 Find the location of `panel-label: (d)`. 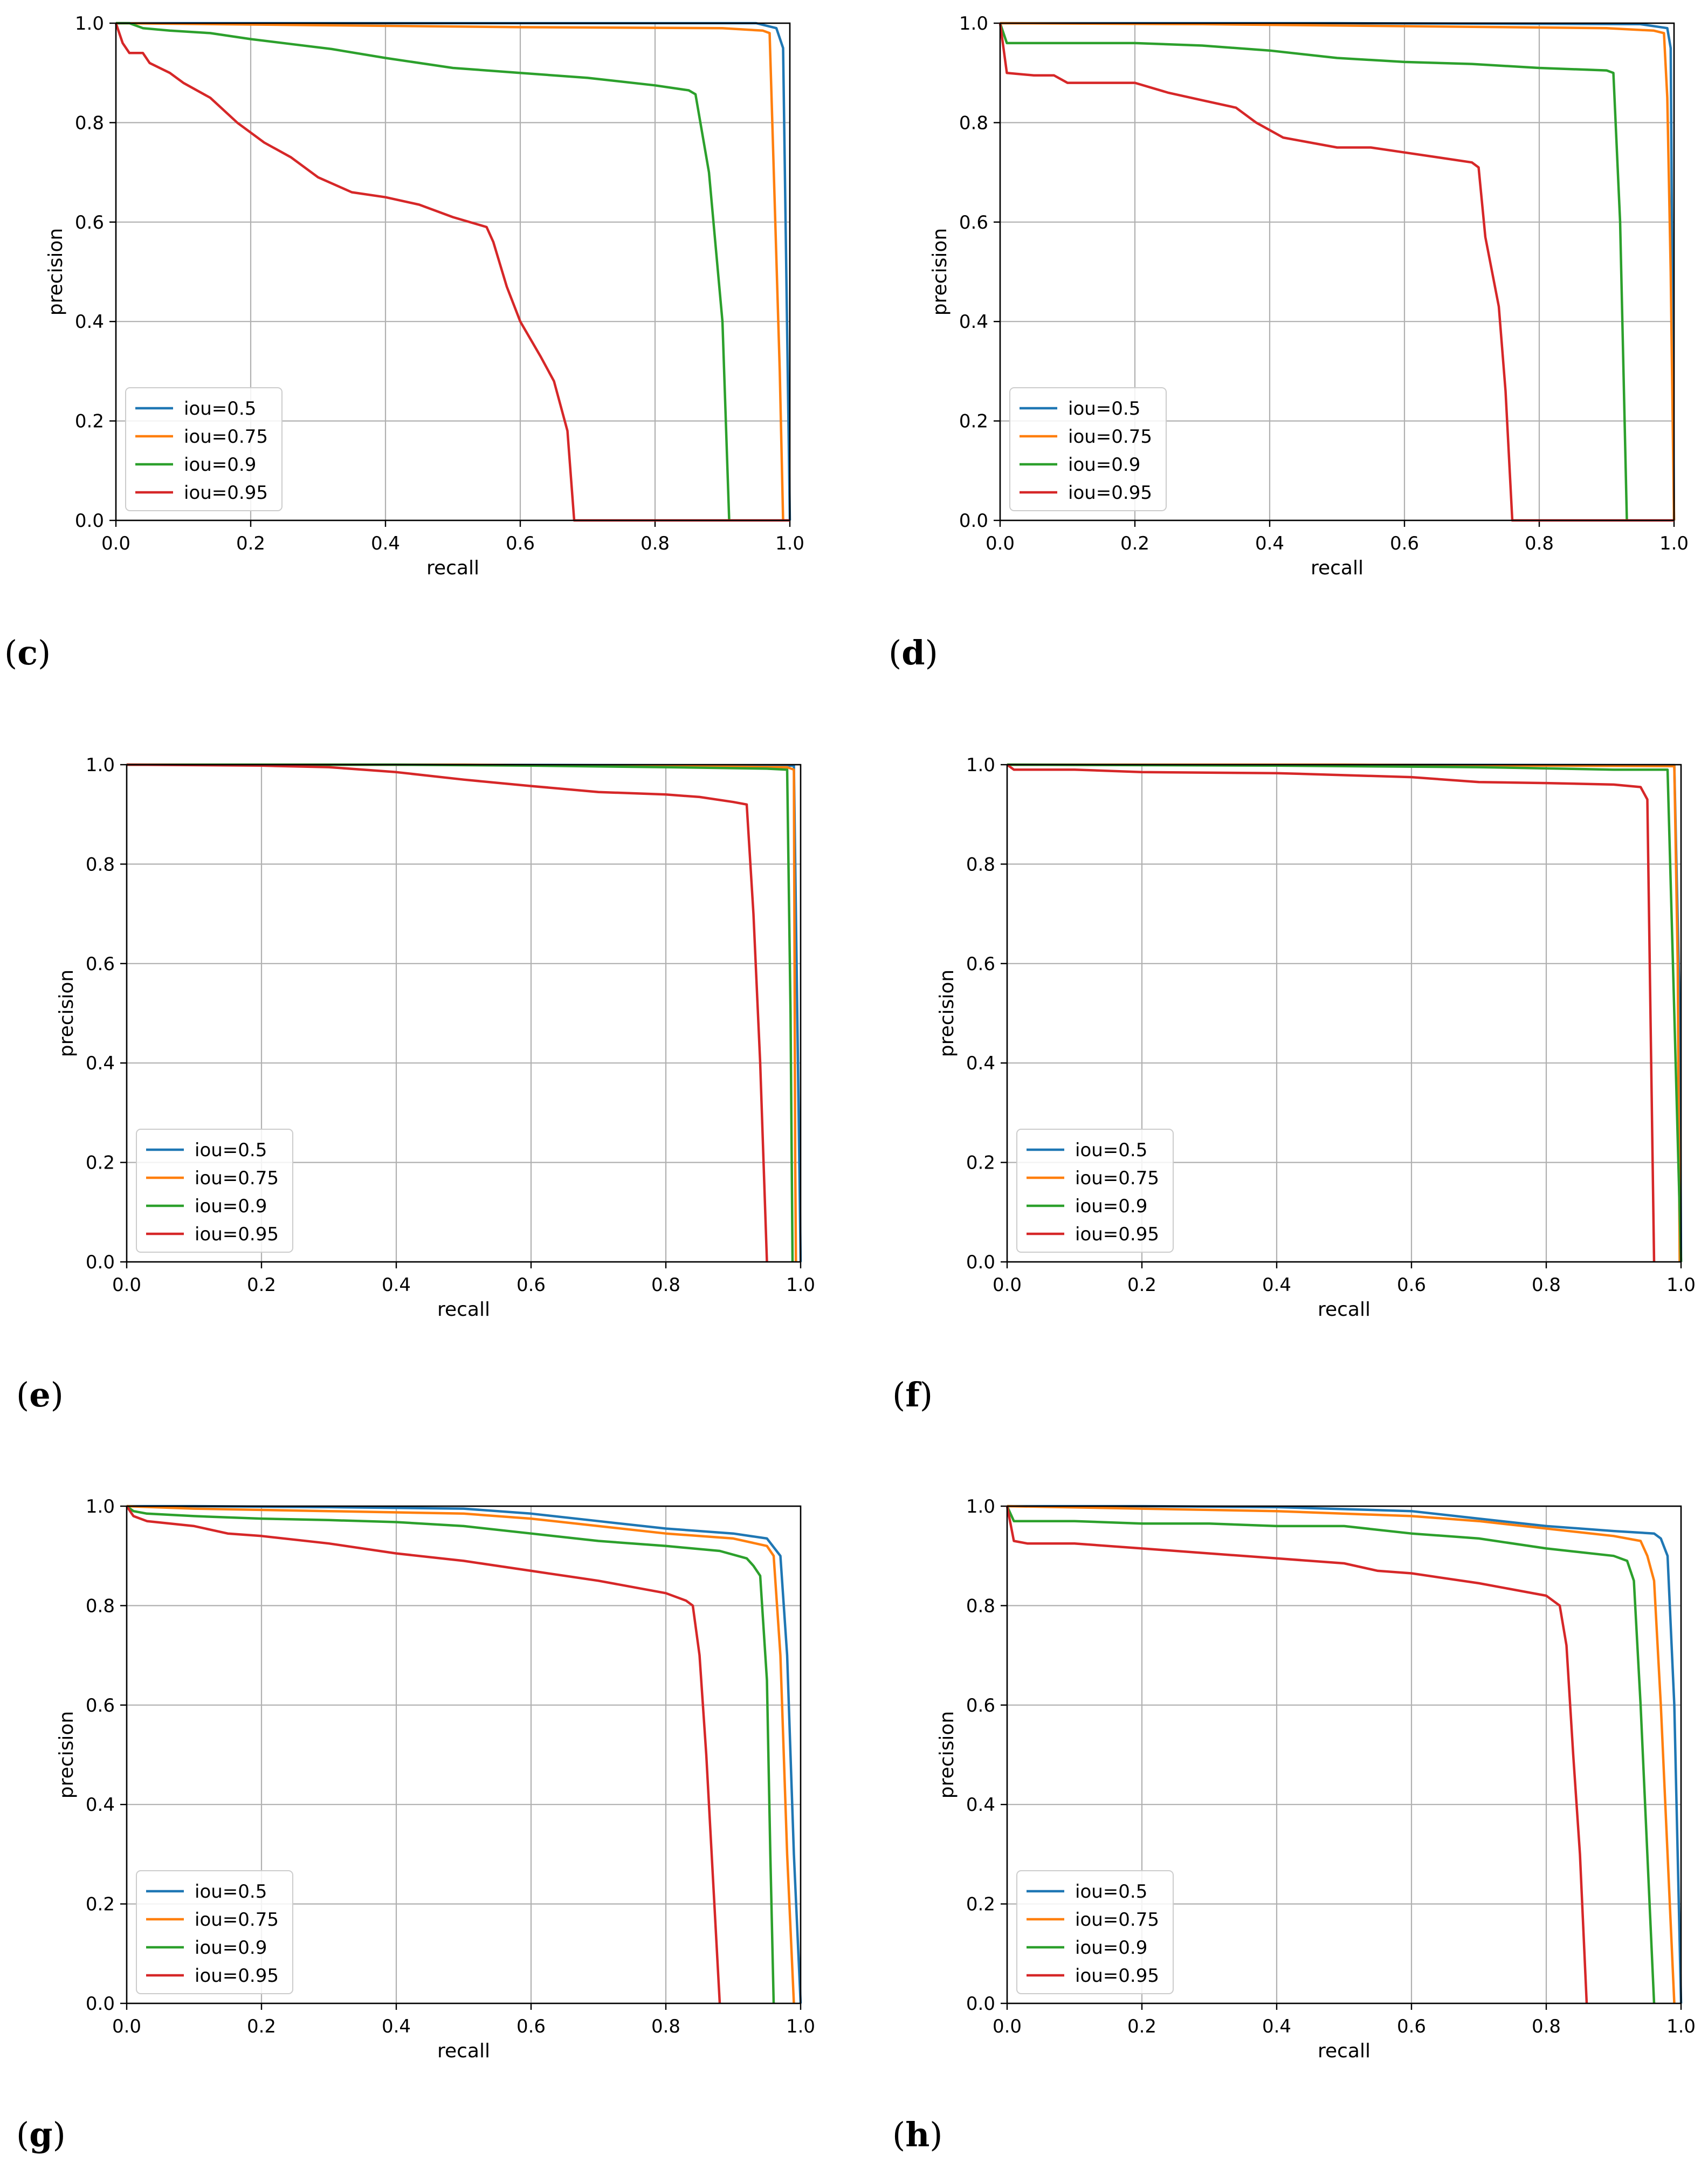

panel-label: (d) is located at coordinates (913, 652).